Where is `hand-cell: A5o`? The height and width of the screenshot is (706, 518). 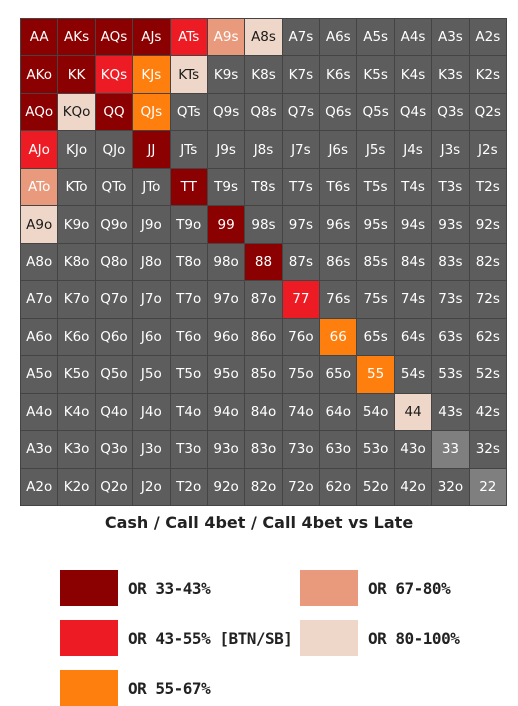 hand-cell: A5o is located at coordinates (39, 374).